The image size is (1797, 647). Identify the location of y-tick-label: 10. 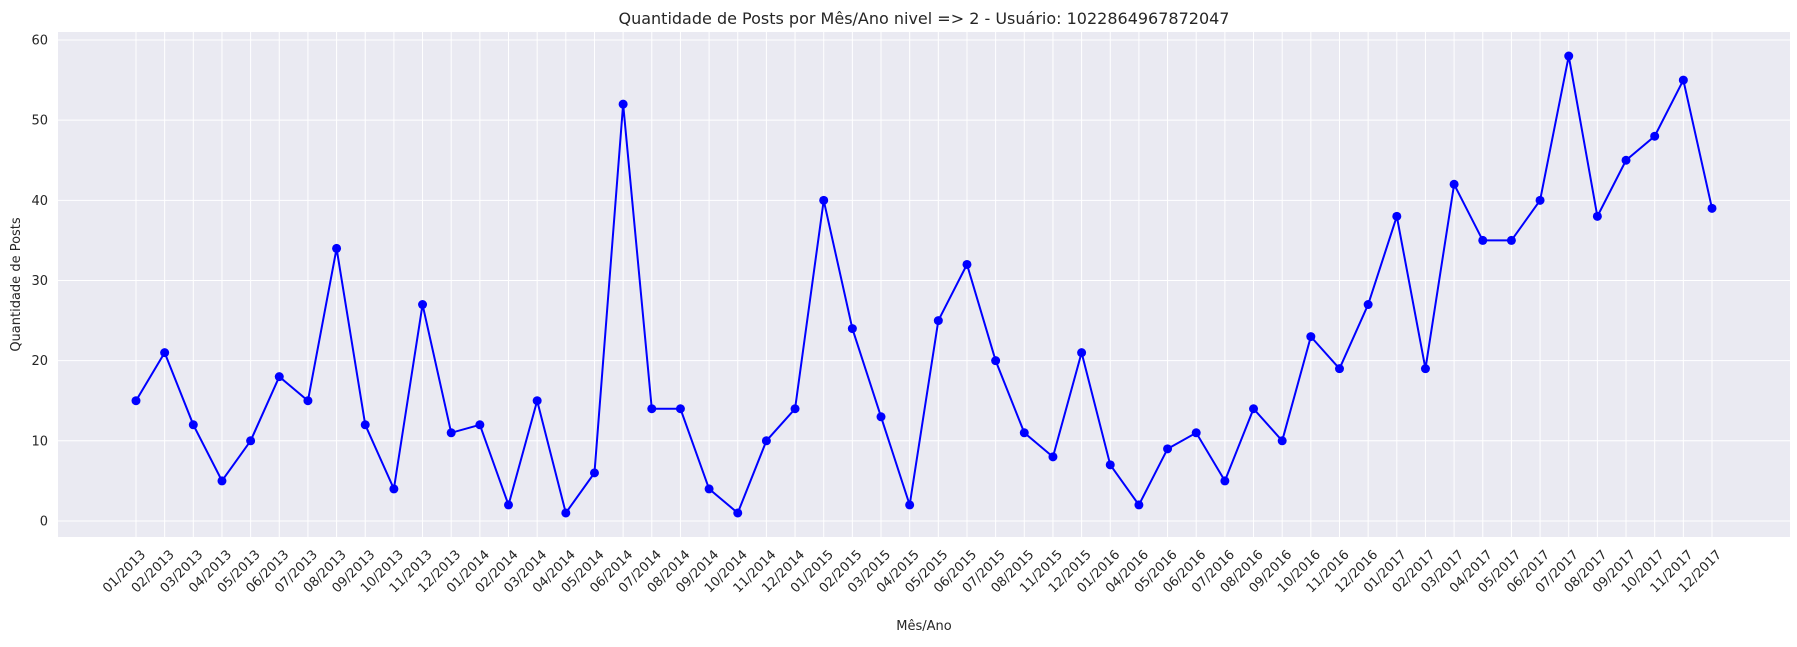
(39, 441).